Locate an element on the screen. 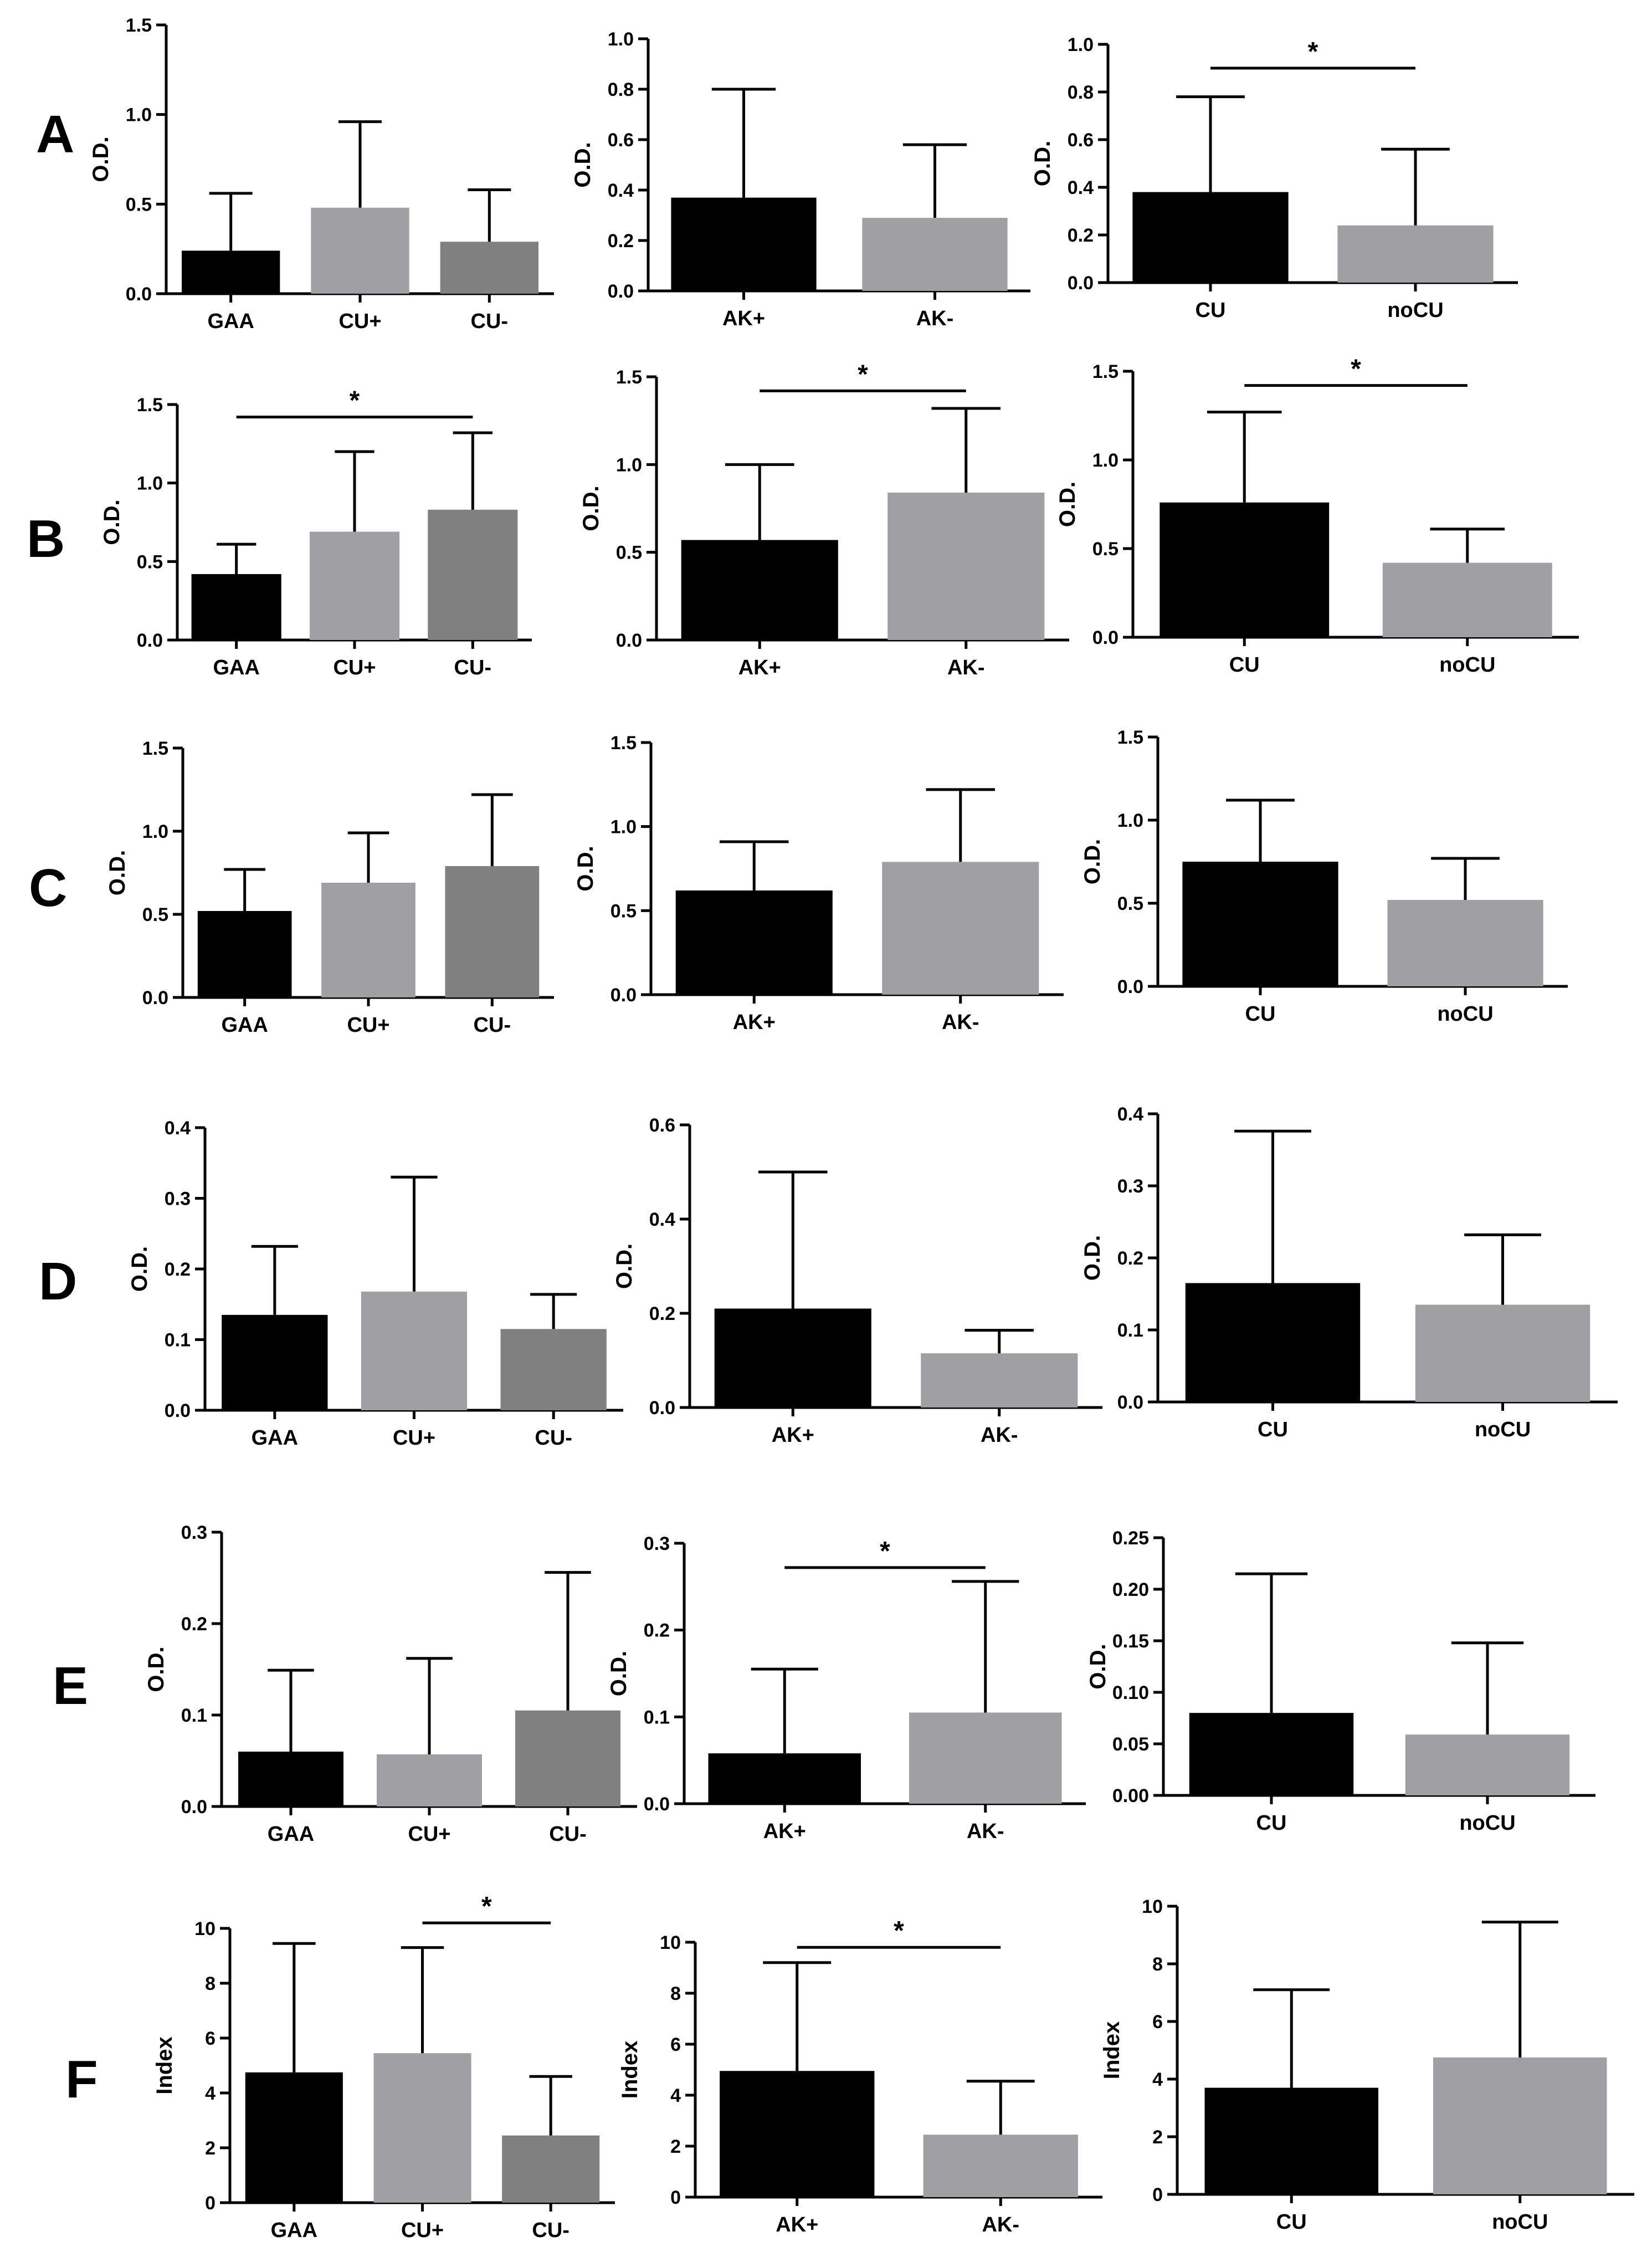 This screenshot has width=1652, height=2247. y-tick-label: 0.8 is located at coordinates (621, 89).